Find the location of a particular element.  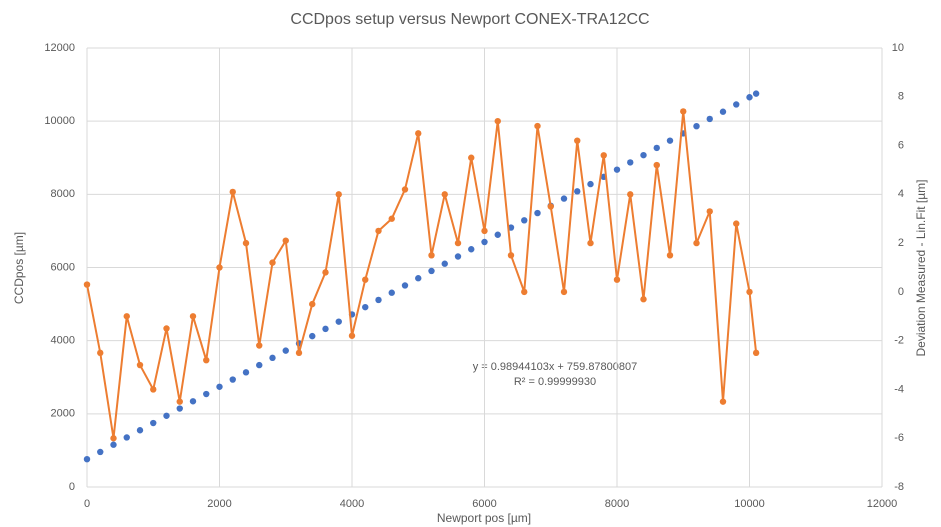

trendline-equation: y = 0.98944103x + 759.87800807 is located at coordinates (555, 367).